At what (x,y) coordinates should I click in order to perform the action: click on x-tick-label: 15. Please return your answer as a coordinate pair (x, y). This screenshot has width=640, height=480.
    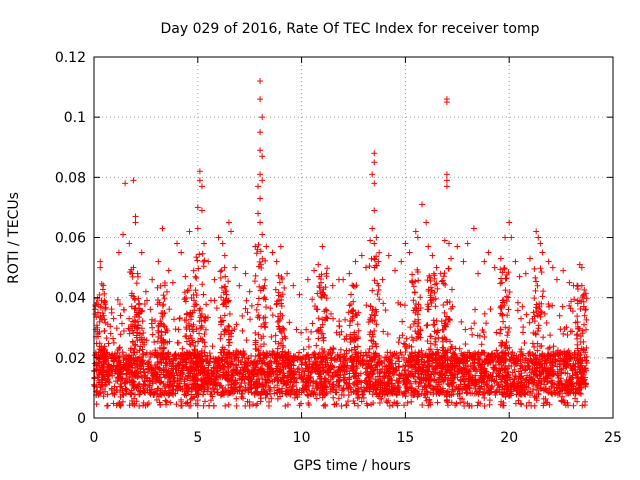
    Looking at the image, I should click on (405, 438).